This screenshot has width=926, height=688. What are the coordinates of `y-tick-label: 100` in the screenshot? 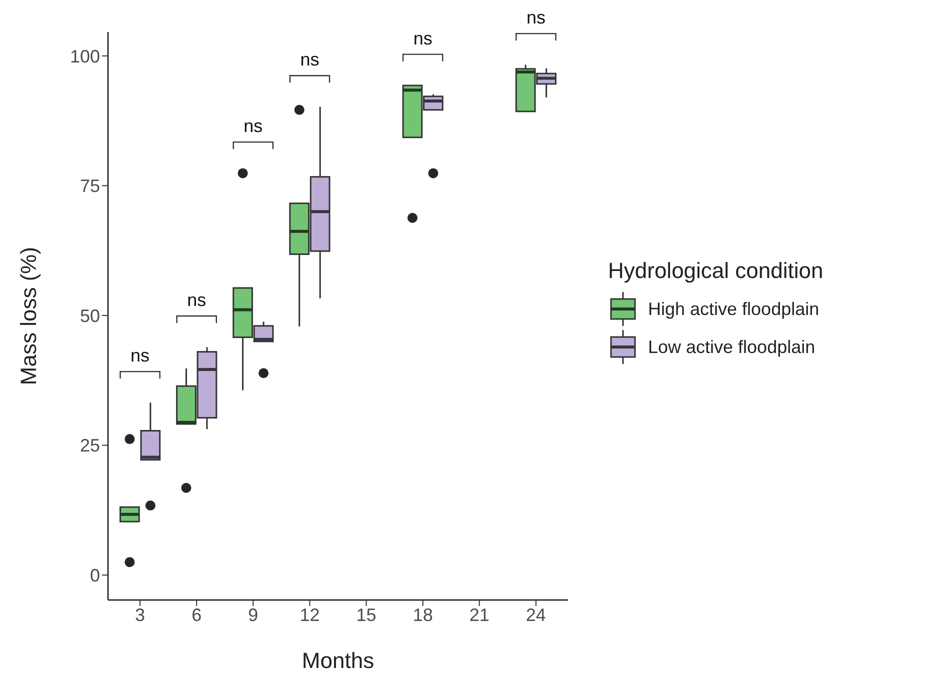 It's located at (85, 56).